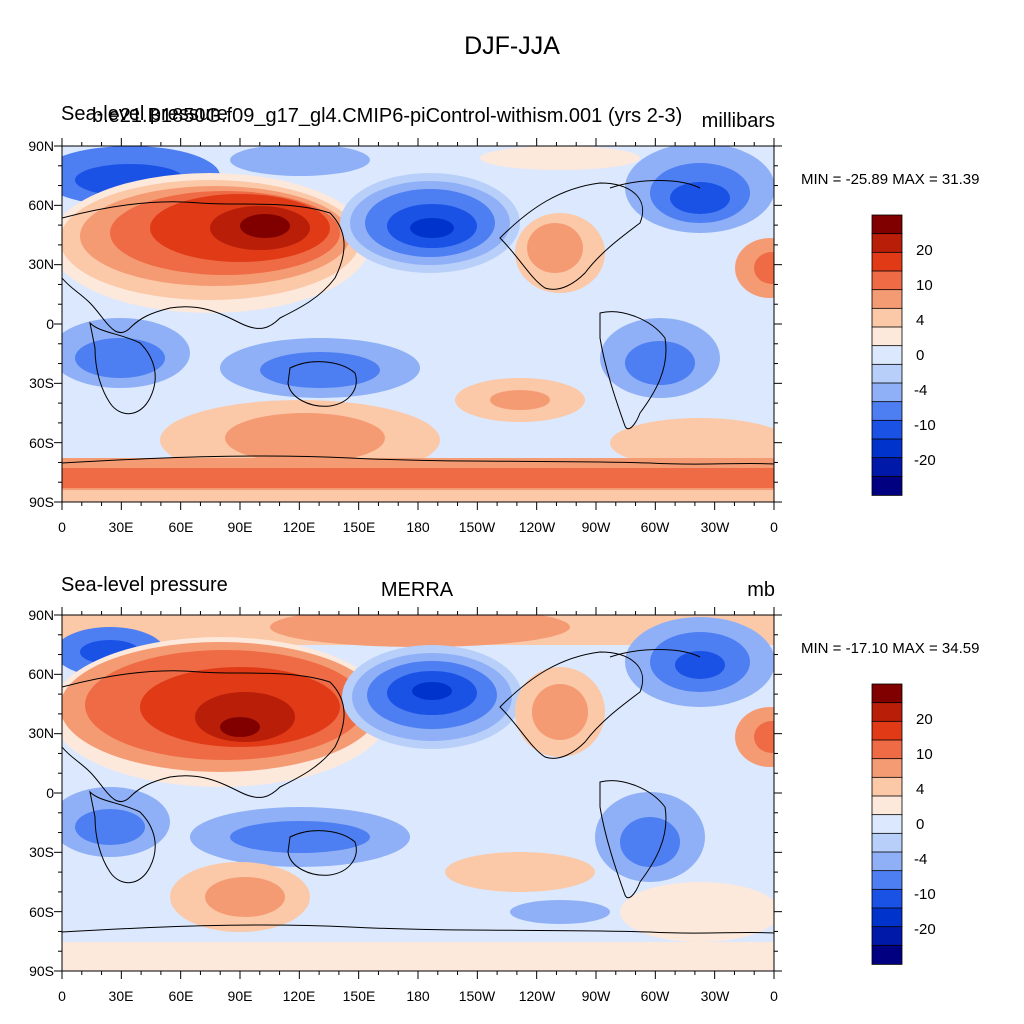 This screenshot has height=1024, width=1024. What do you see at coordinates (144, 114) in the screenshot?
I see `panel1-left-title: Sea-level pressure` at bounding box center [144, 114].